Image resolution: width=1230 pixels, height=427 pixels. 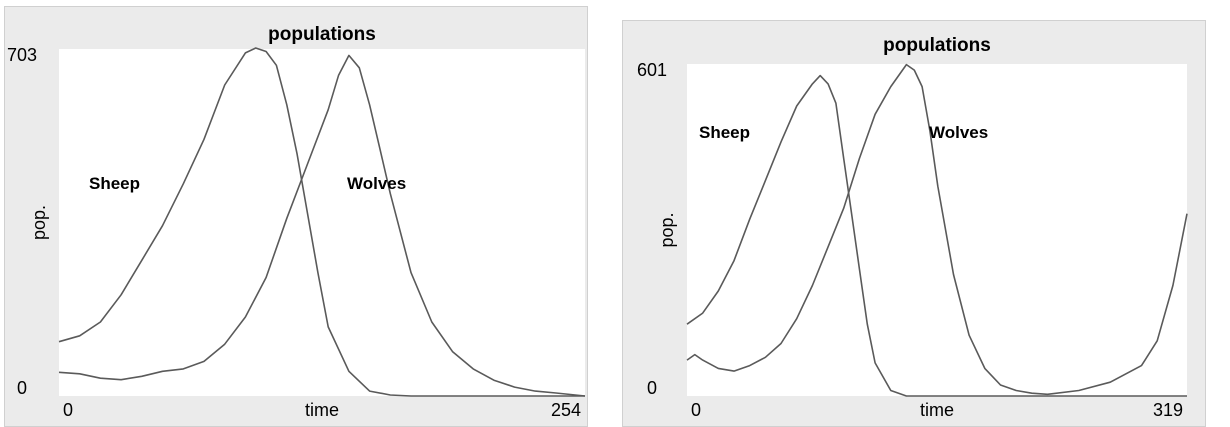 I want to click on x-tick-label-max: 254, so click(x=566, y=410).